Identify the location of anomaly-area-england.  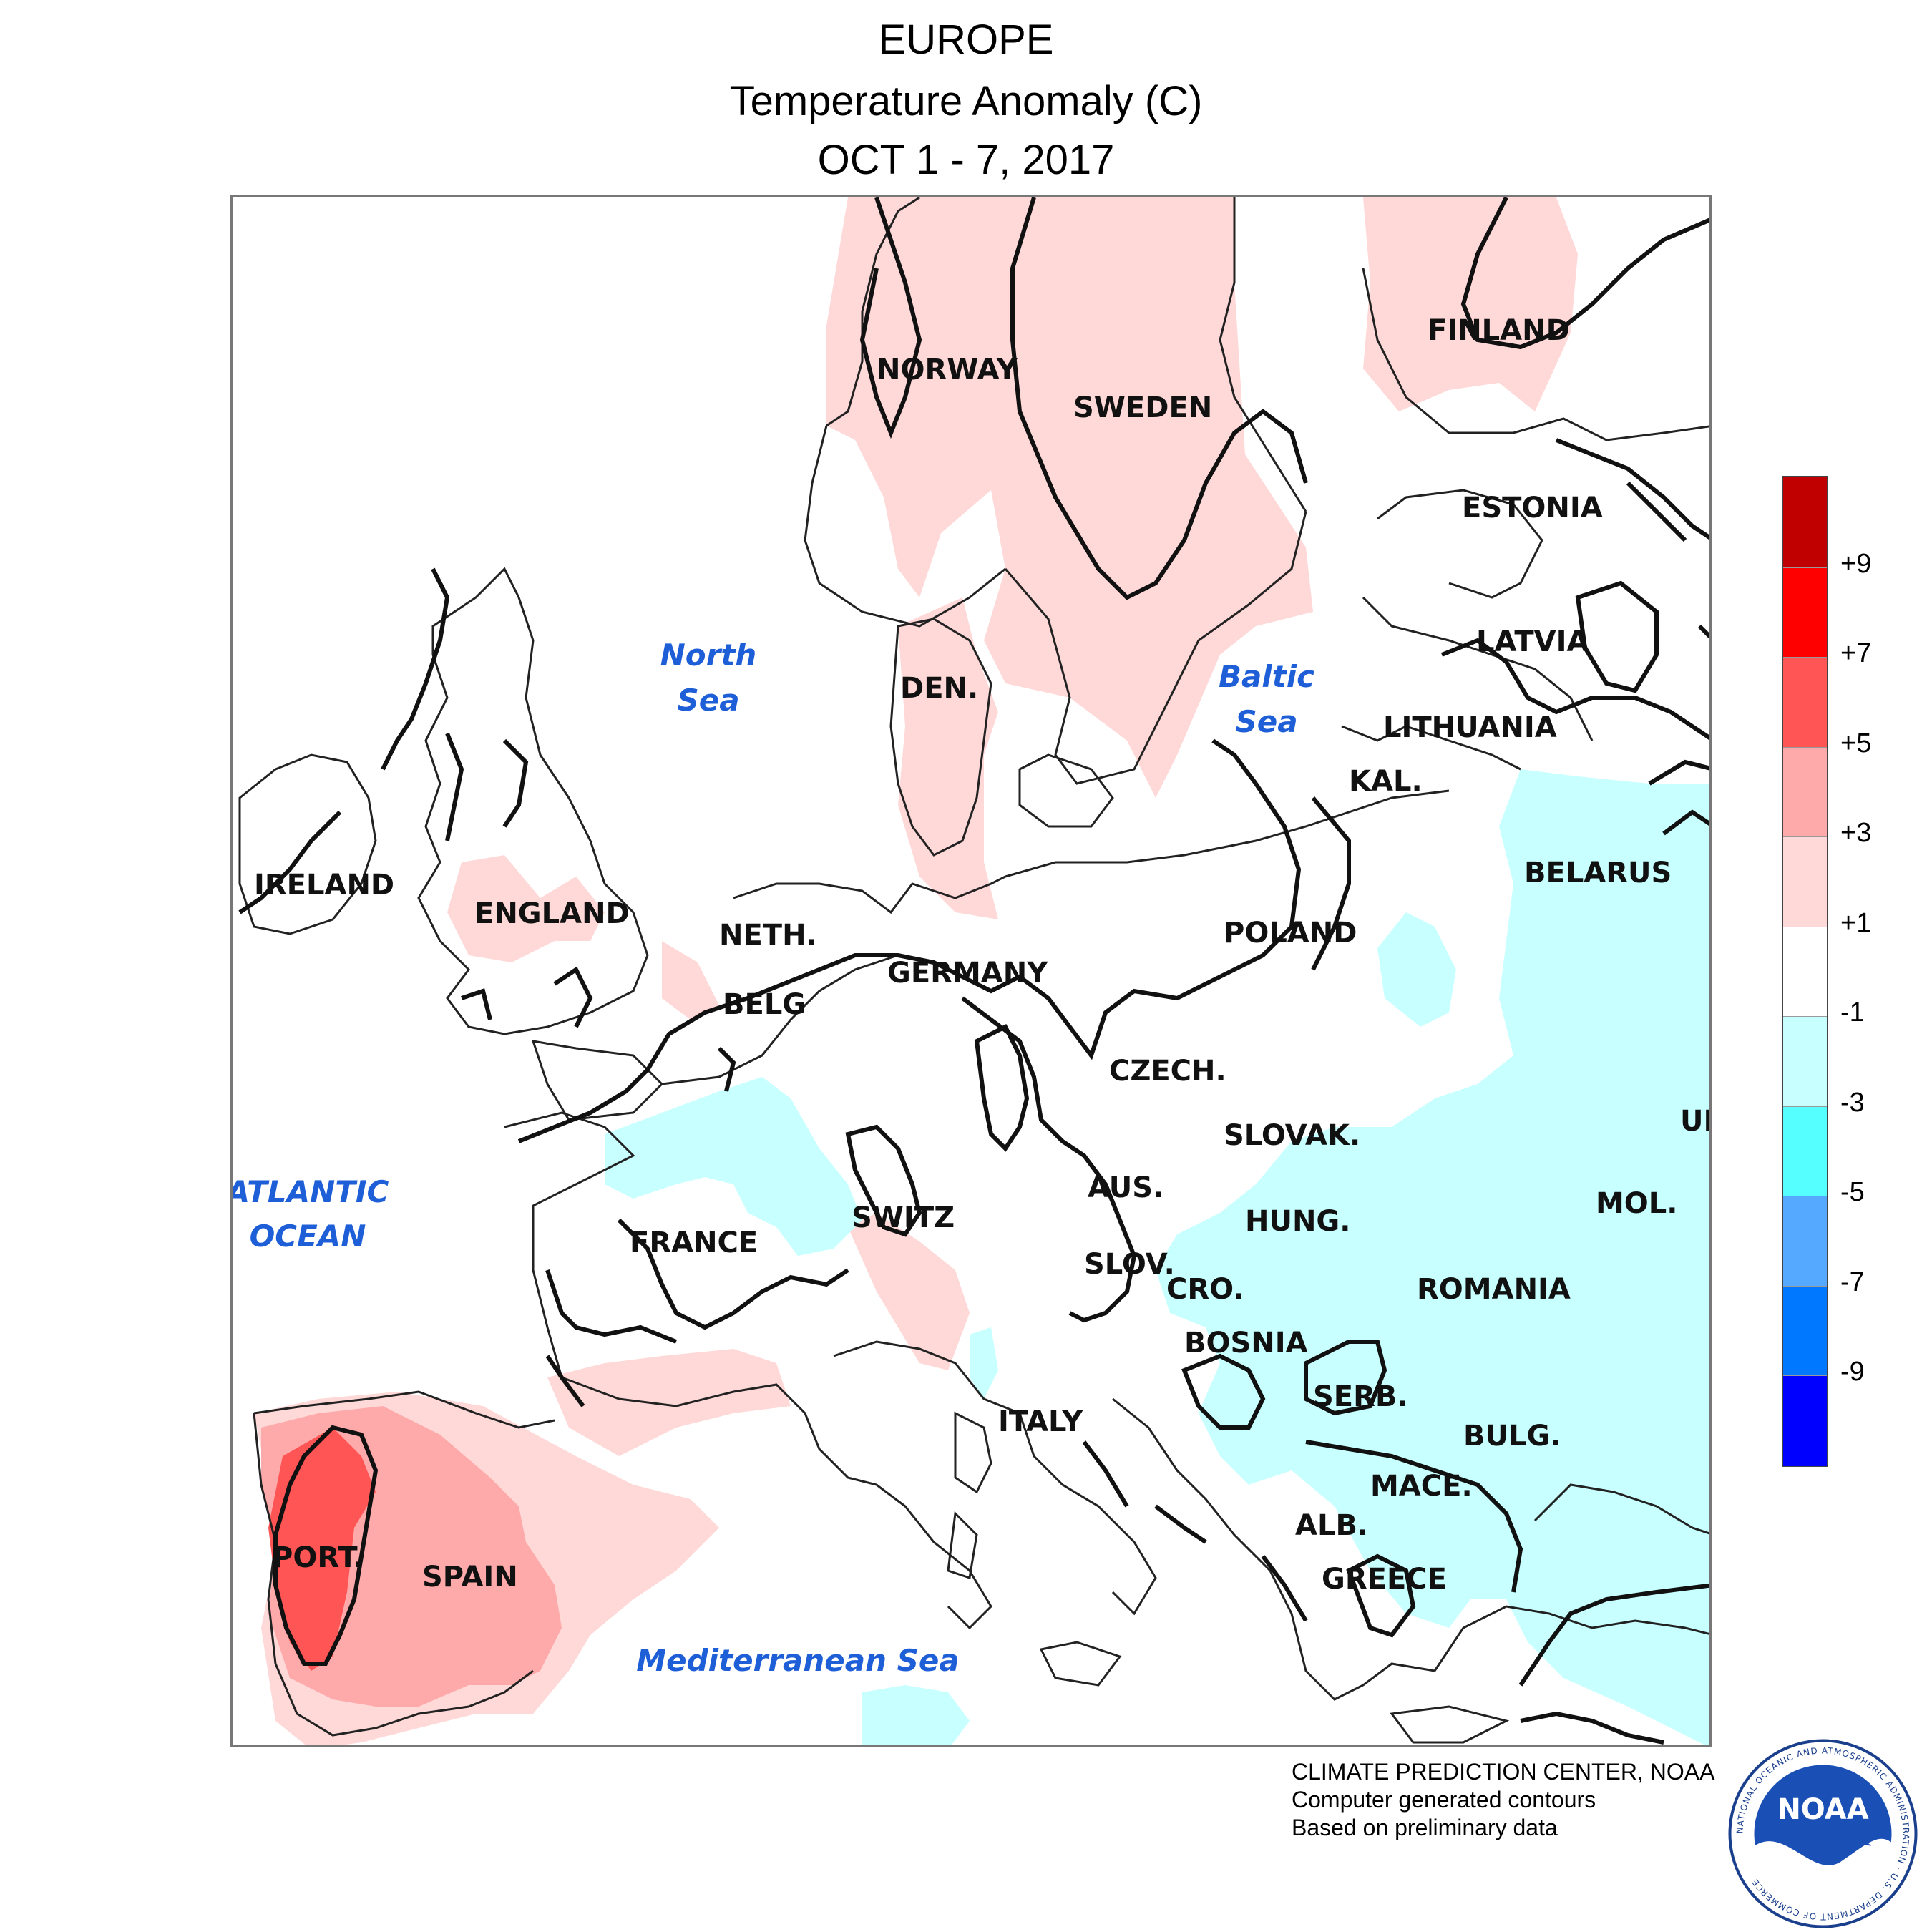
(526, 908).